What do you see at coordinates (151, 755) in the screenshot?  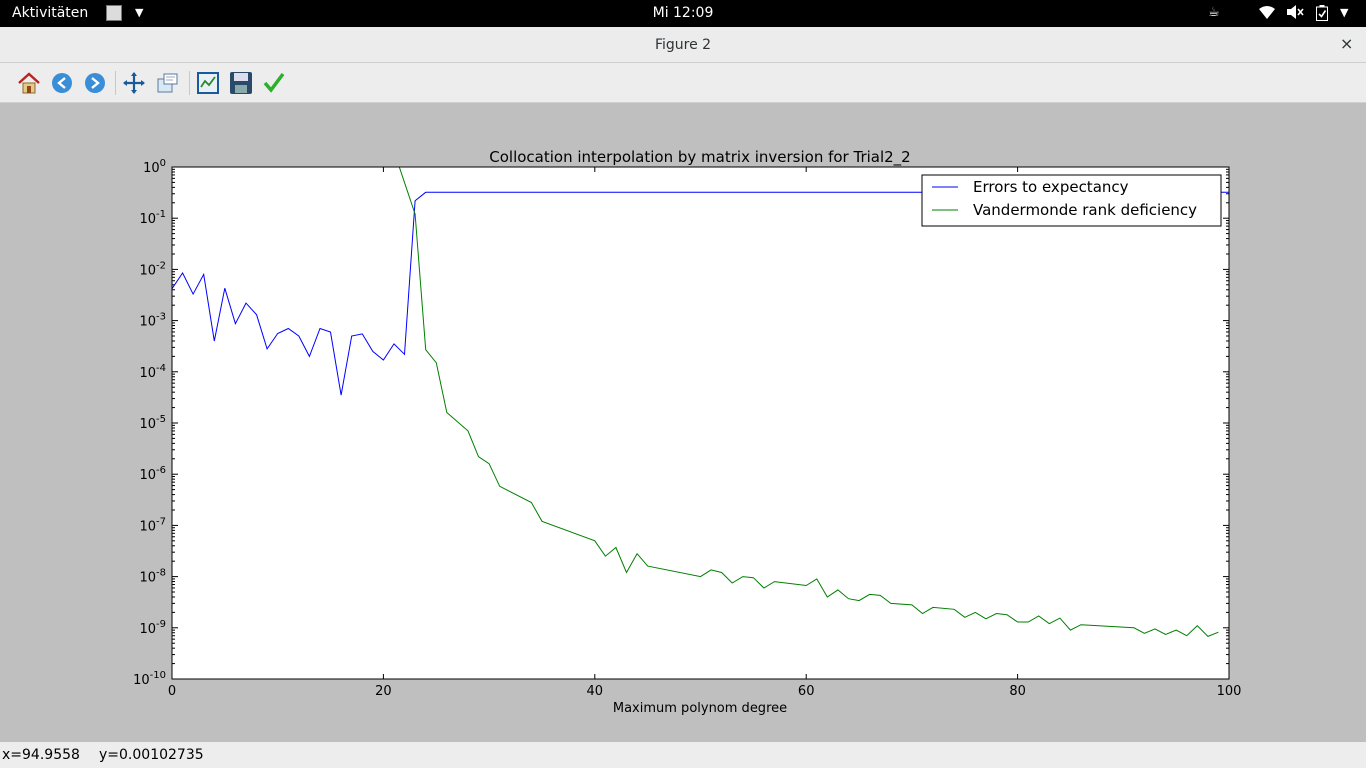 I see `y-coordinate-readout: y=0.00102735` at bounding box center [151, 755].